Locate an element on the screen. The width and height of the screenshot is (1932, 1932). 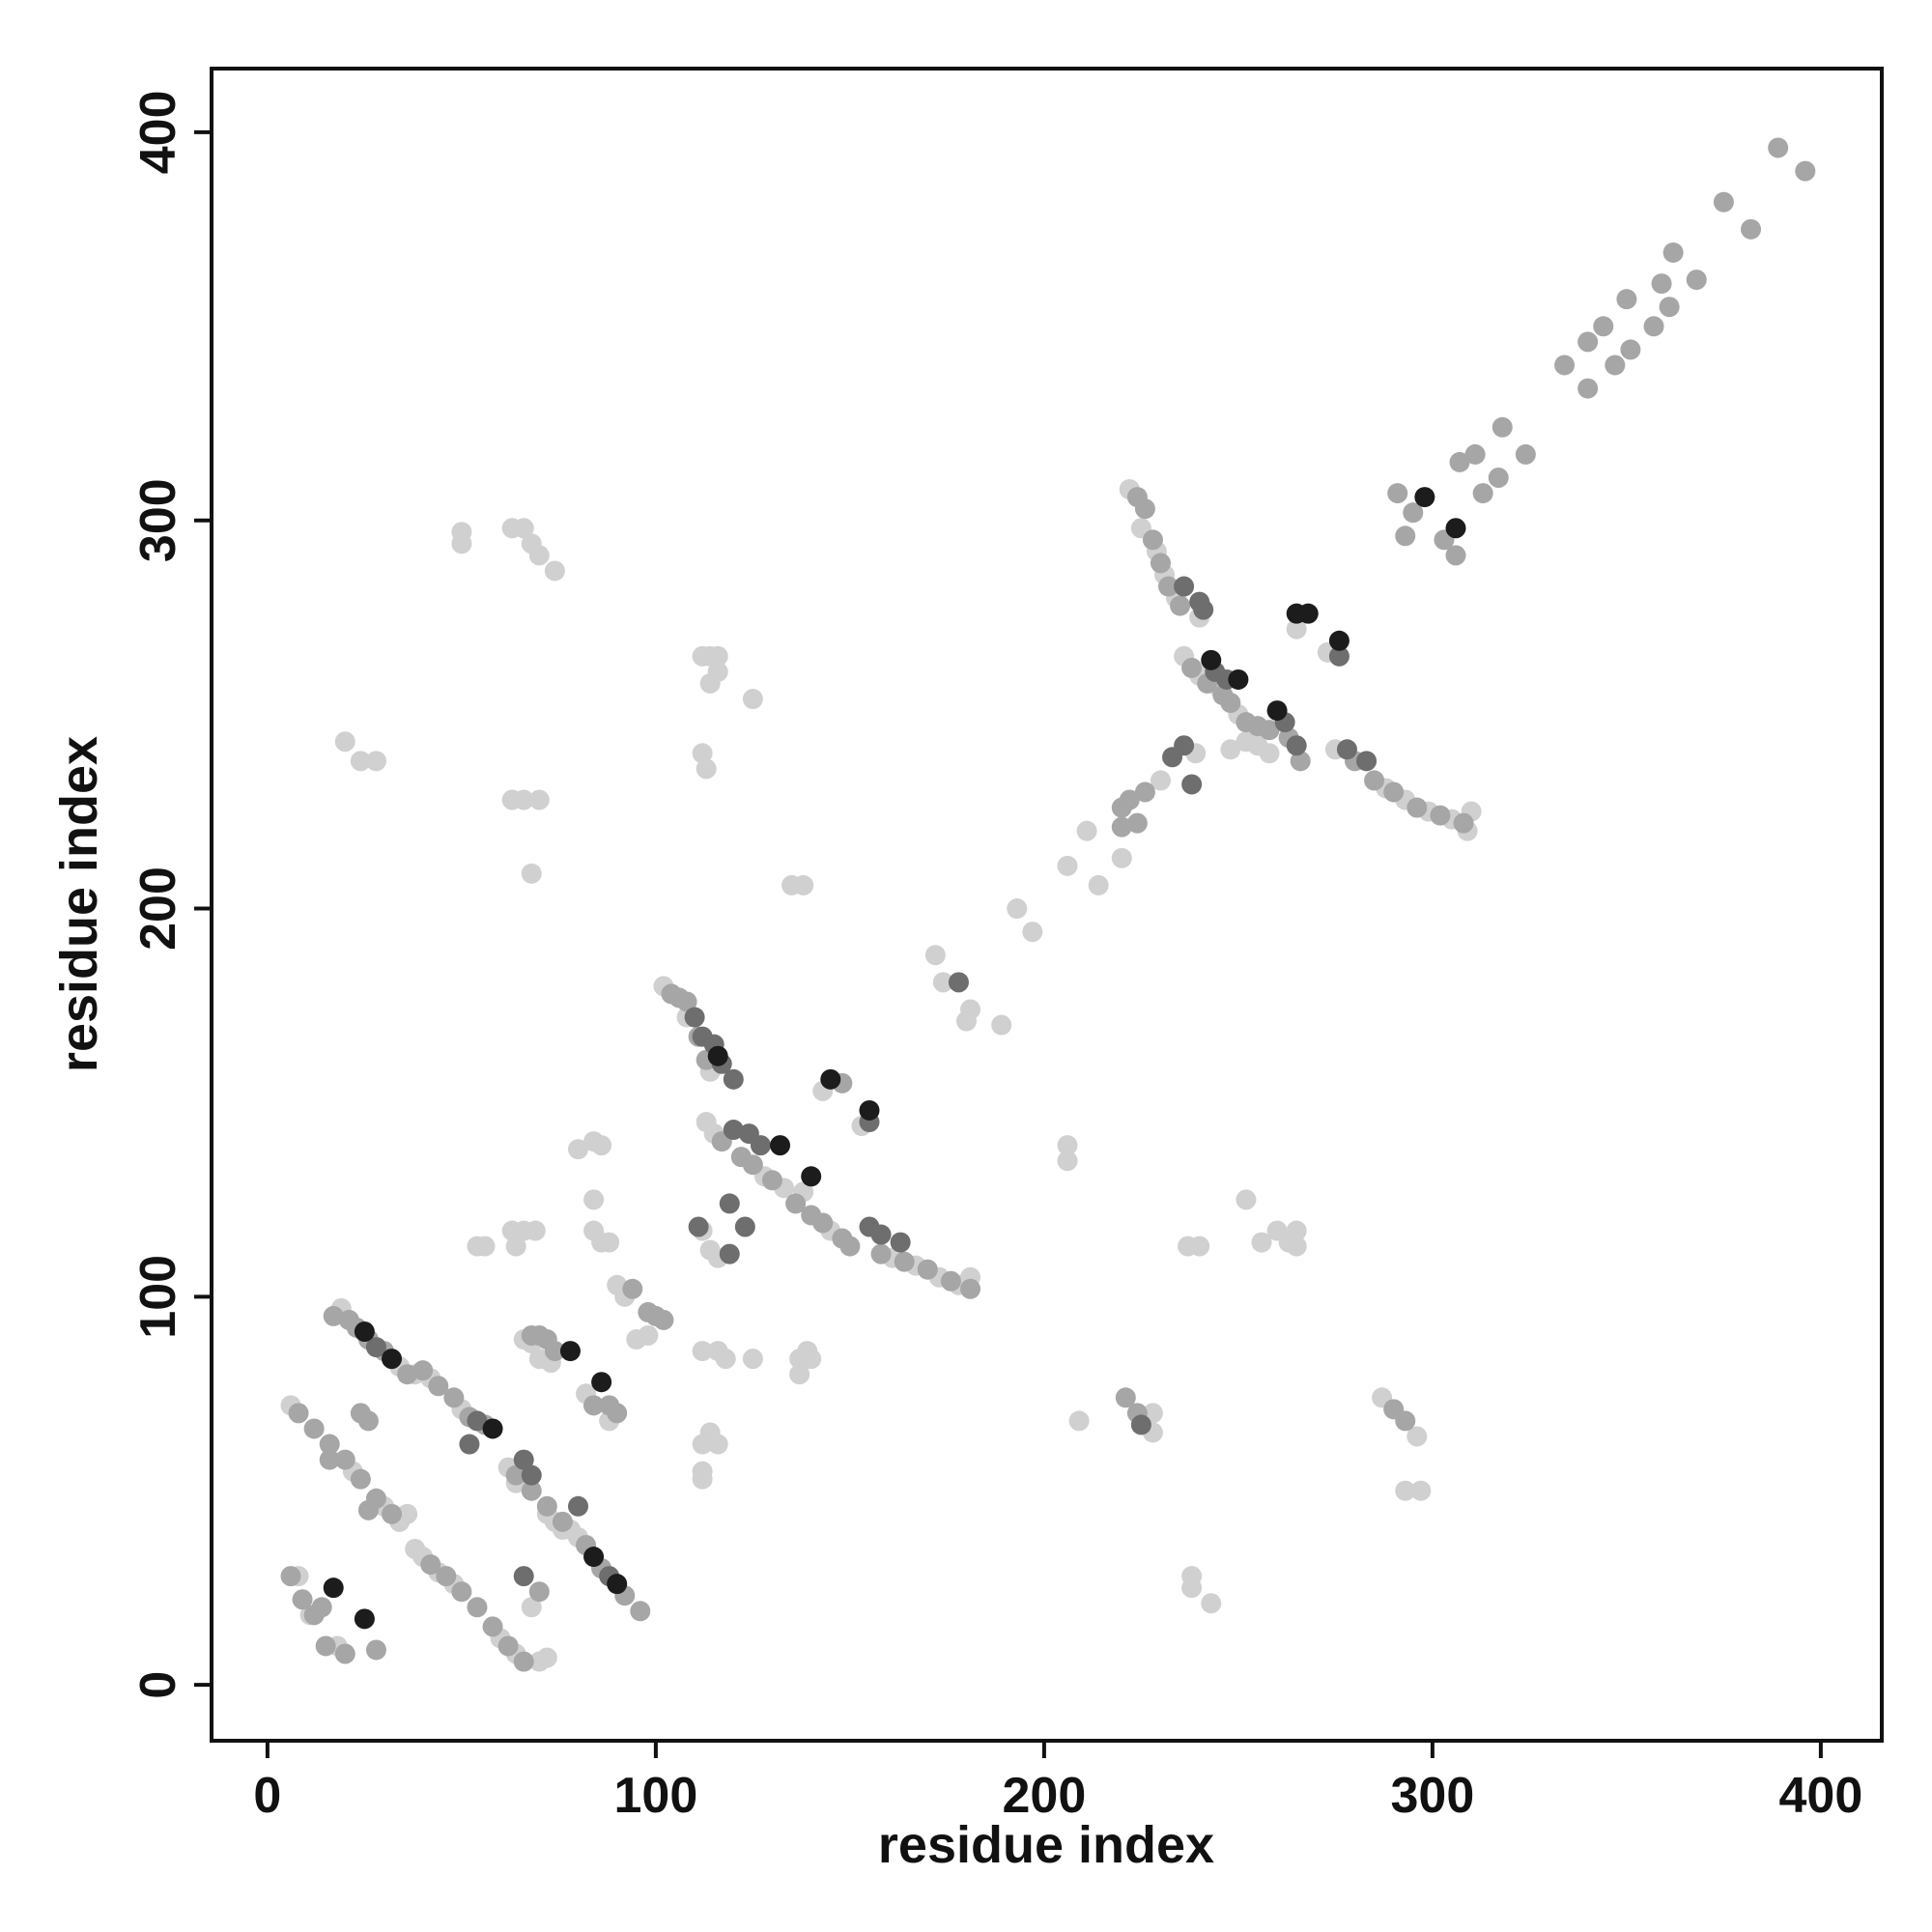
y-axis-label: residue index is located at coordinates (79, 904).